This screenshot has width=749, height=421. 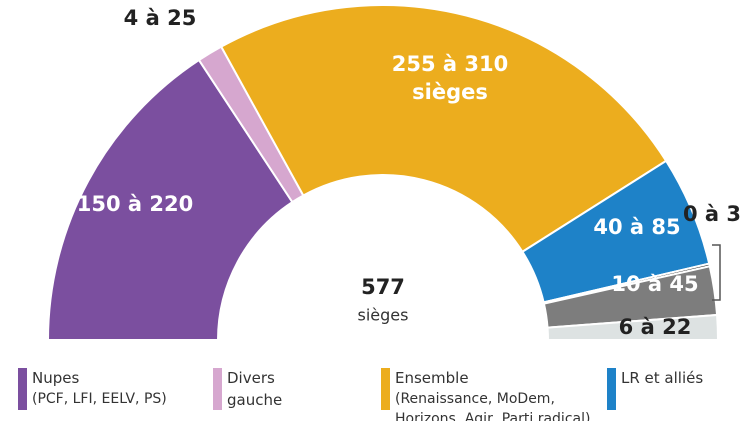 What do you see at coordinates (160, 18) in the screenshot?
I see `value-label: 4 à 25` at bounding box center [160, 18].